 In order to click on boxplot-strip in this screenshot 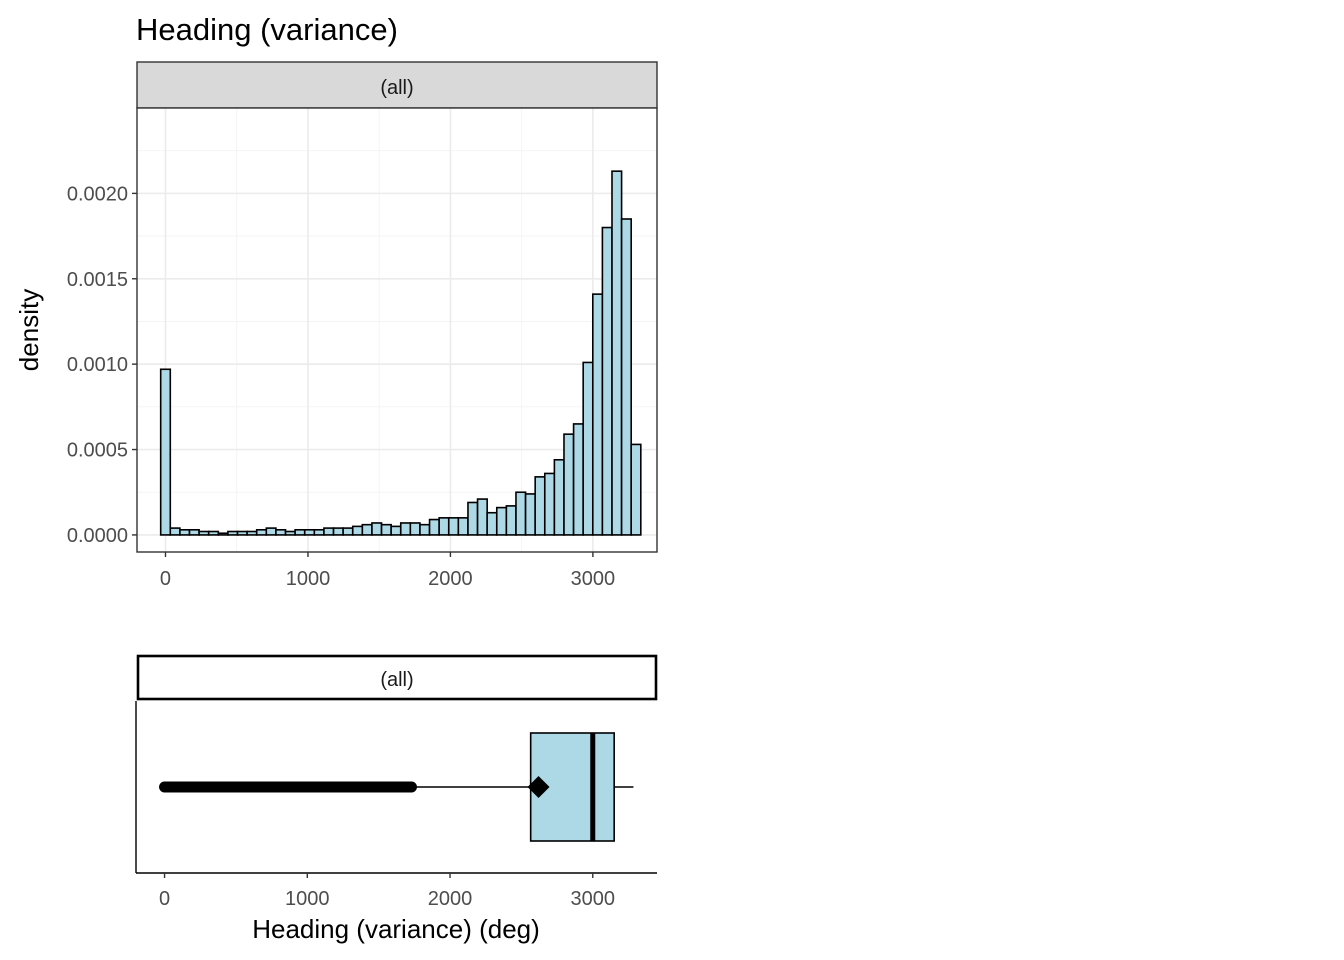, I will do `click(397, 677)`.